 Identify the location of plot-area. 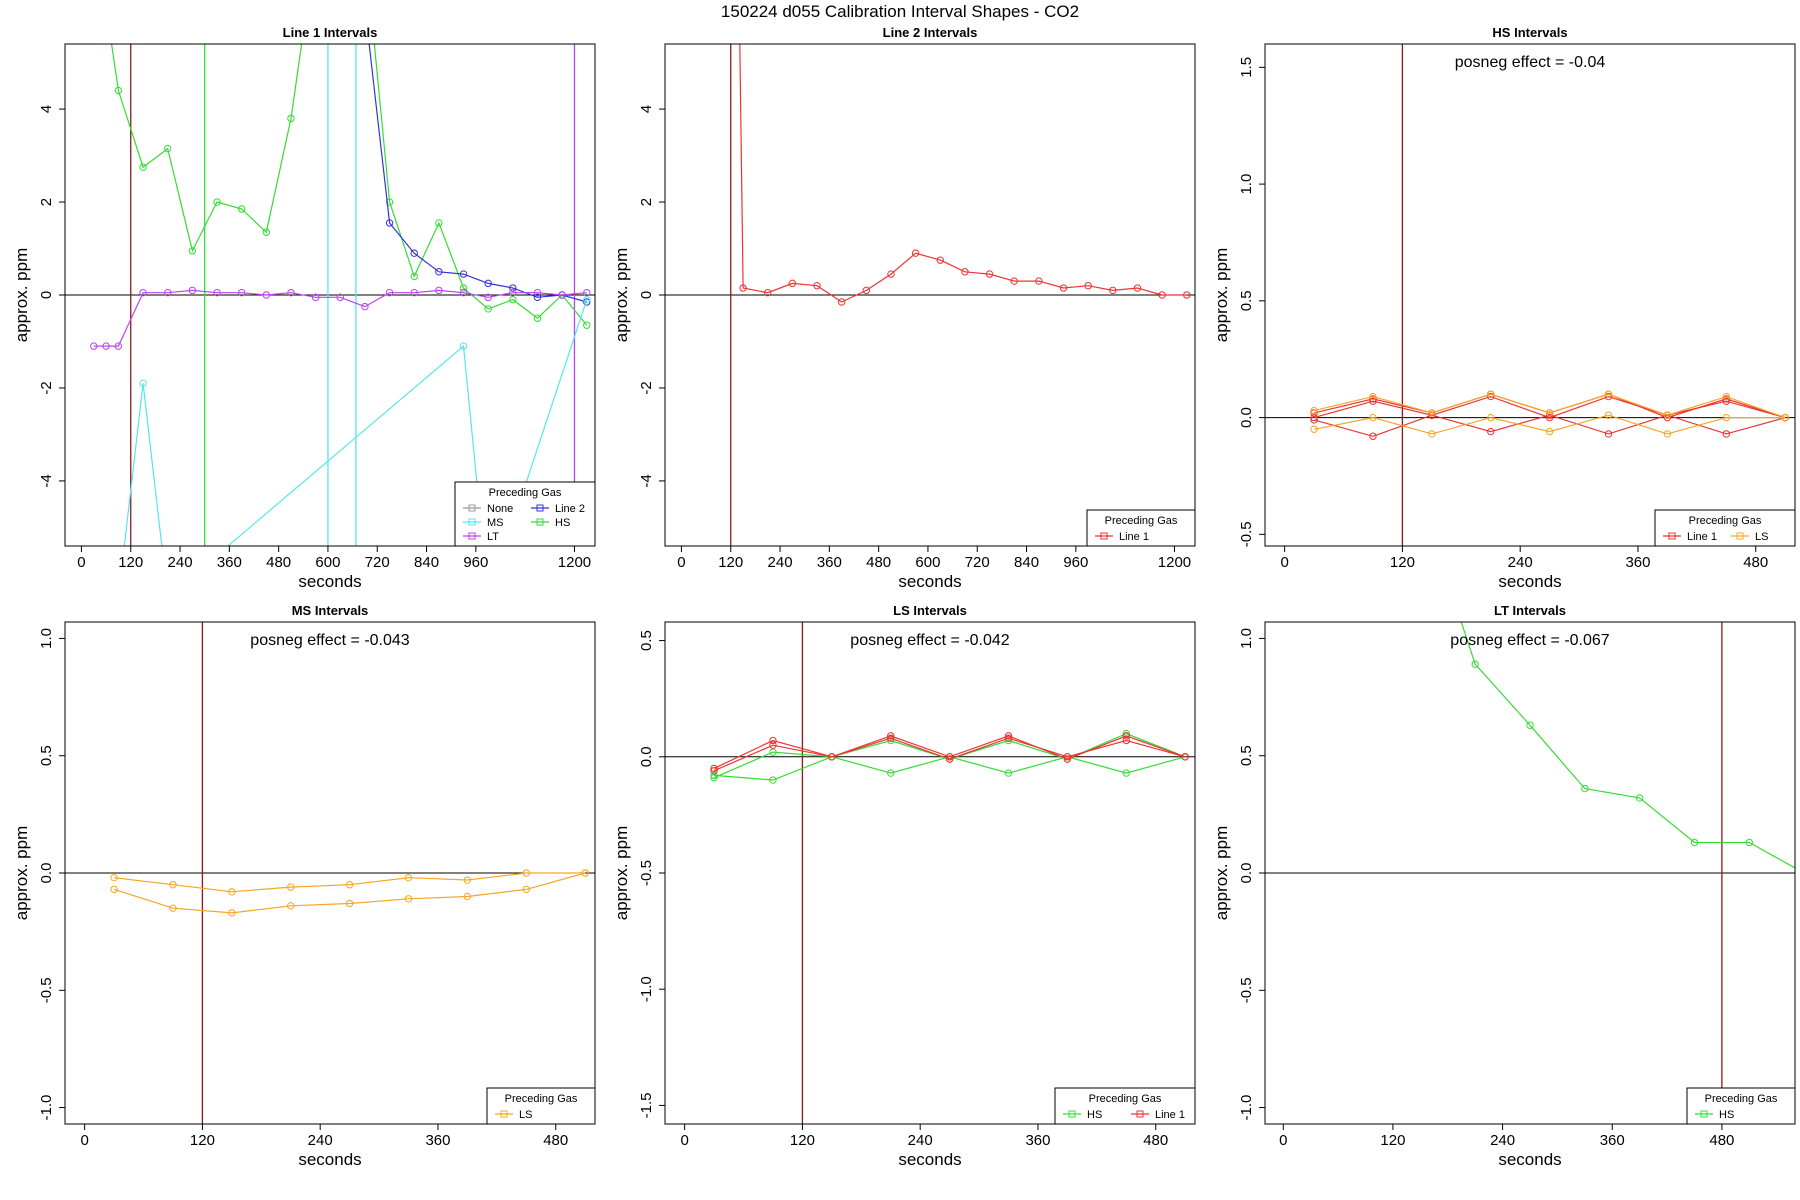
(1530, 295).